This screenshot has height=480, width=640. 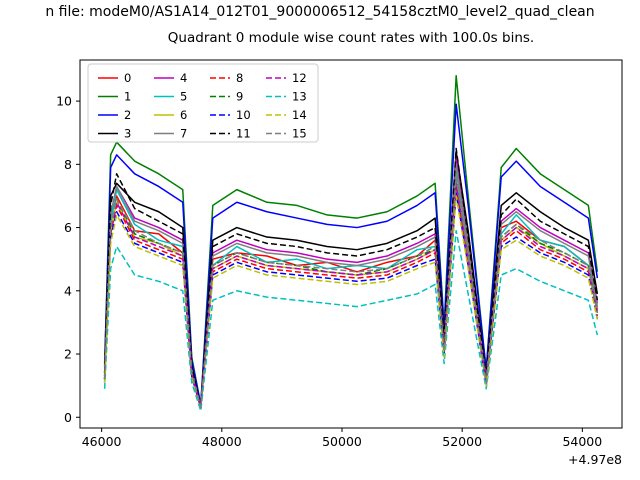 What do you see at coordinates (299, 97) in the screenshot?
I see `legend-label-13: 13` at bounding box center [299, 97].